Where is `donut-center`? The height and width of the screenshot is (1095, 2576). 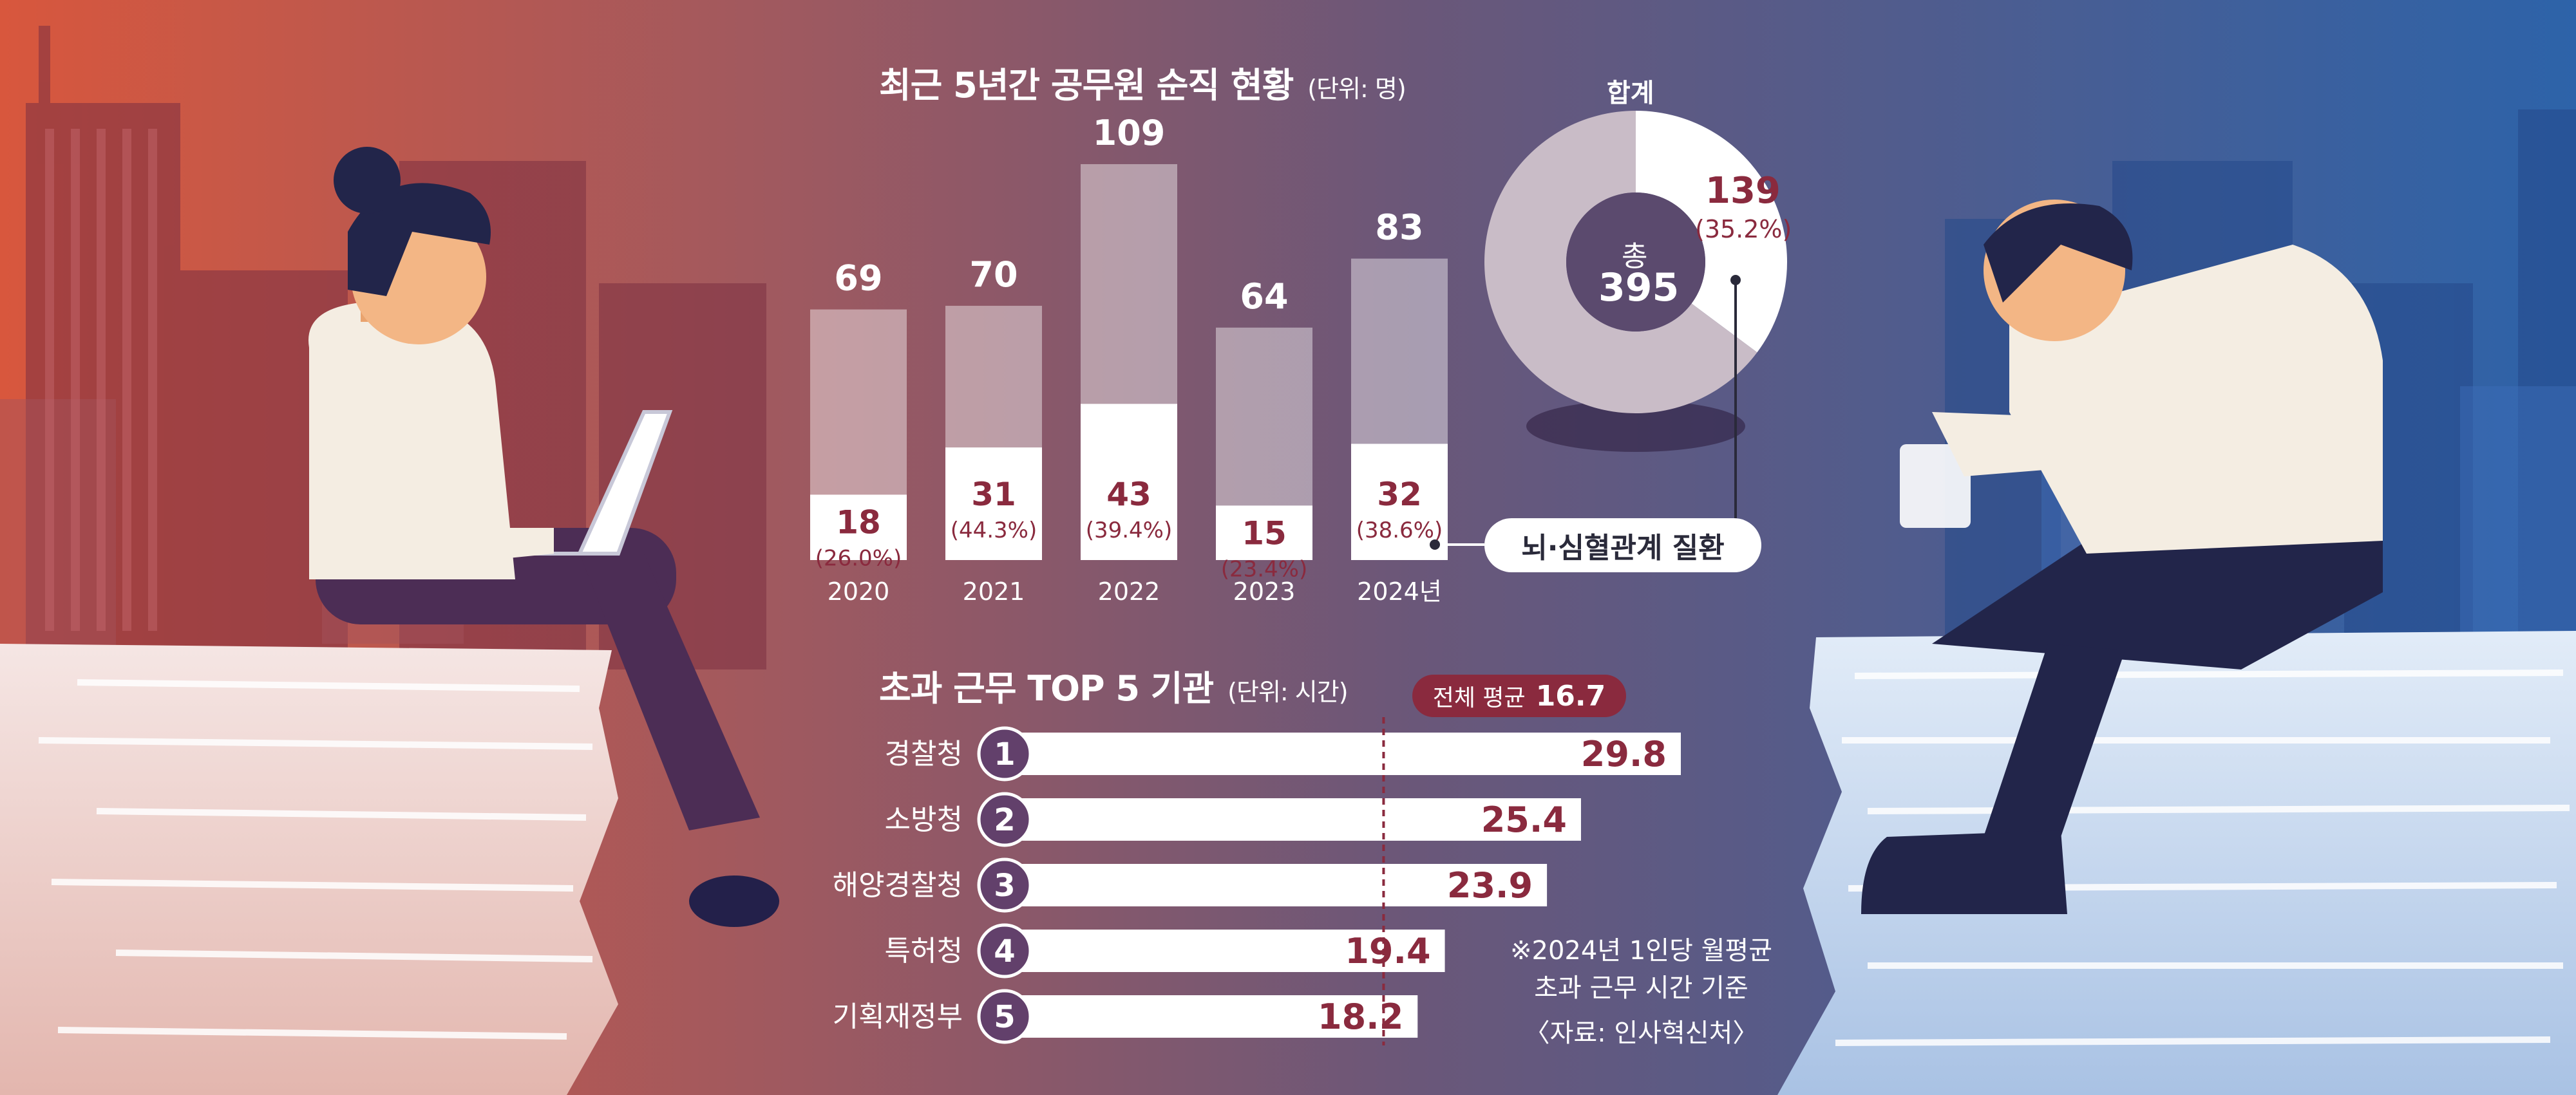 donut-center is located at coordinates (1636, 262).